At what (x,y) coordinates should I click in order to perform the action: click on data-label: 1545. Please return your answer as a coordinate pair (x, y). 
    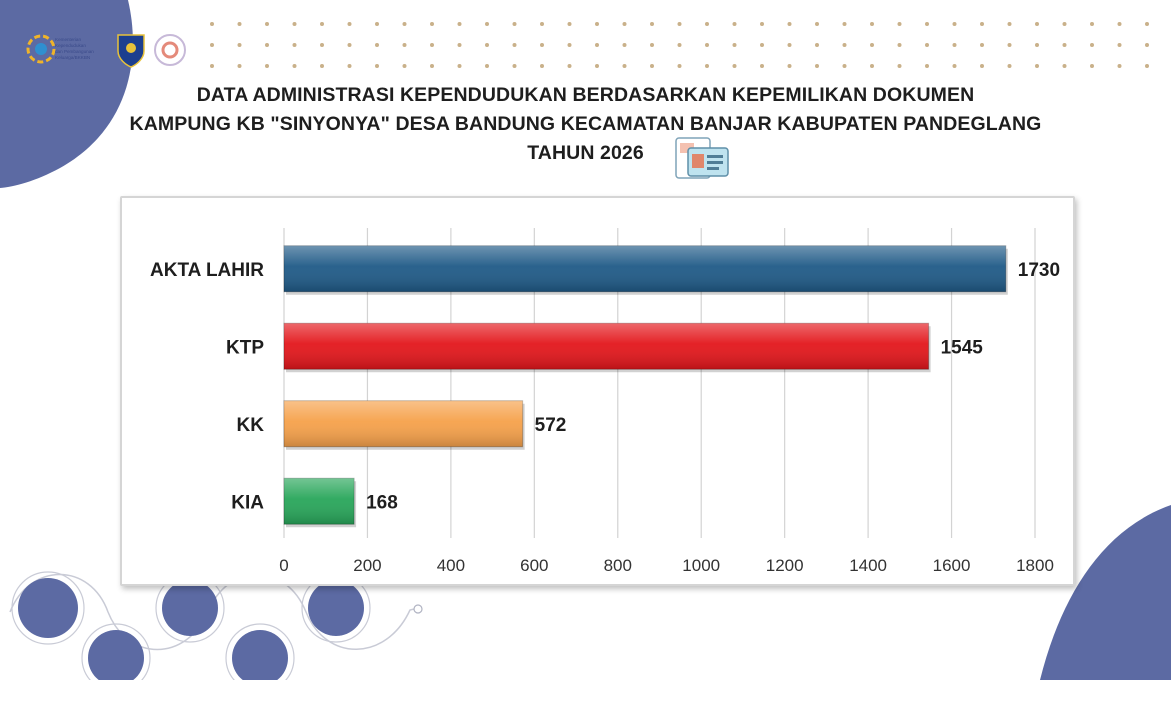
    Looking at the image, I should click on (962, 347).